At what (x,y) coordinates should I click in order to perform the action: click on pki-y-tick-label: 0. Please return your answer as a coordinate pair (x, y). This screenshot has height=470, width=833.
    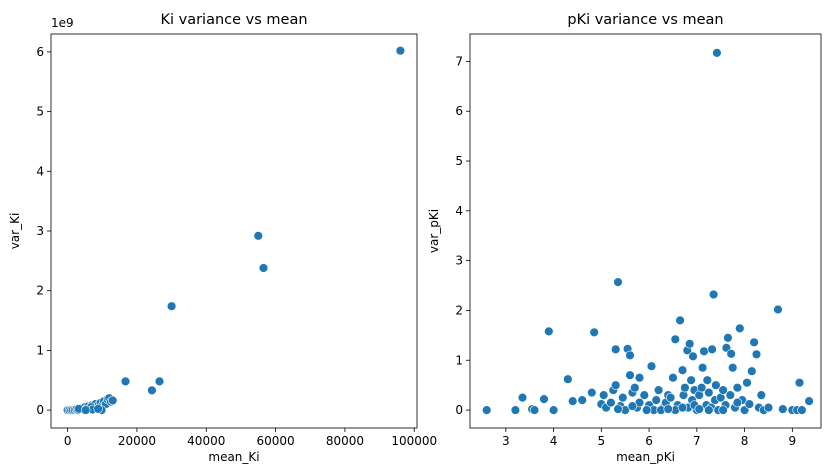
    Looking at the image, I should click on (459, 410).